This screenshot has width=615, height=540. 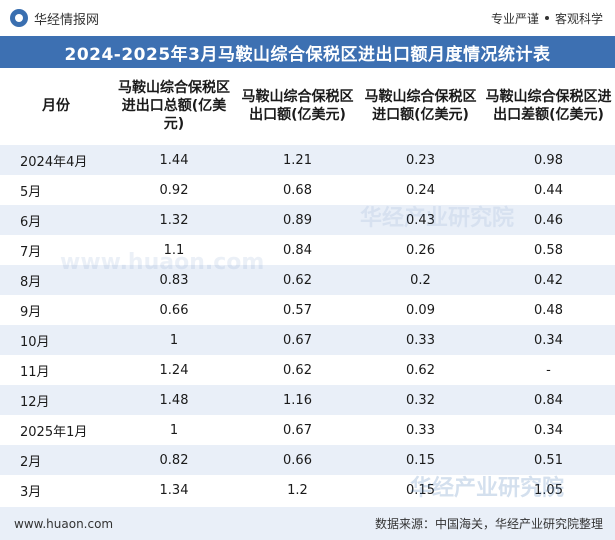 I want to click on table-row: 11月 1.24 0.62 0.62 -, so click(x=307, y=370).